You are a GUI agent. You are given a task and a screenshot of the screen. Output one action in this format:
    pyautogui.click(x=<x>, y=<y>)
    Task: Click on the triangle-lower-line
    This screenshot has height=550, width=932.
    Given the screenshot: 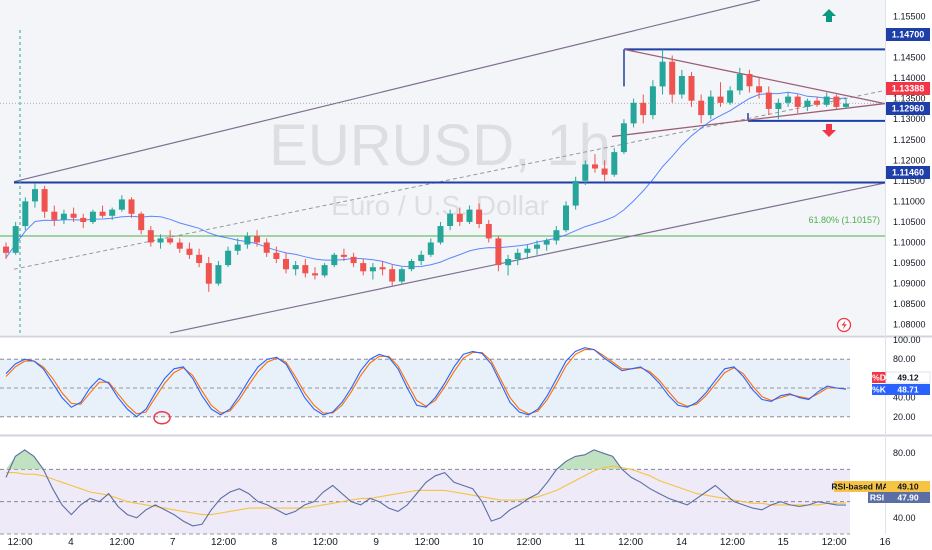 What is the action you would take?
    pyautogui.click(x=748, y=120)
    